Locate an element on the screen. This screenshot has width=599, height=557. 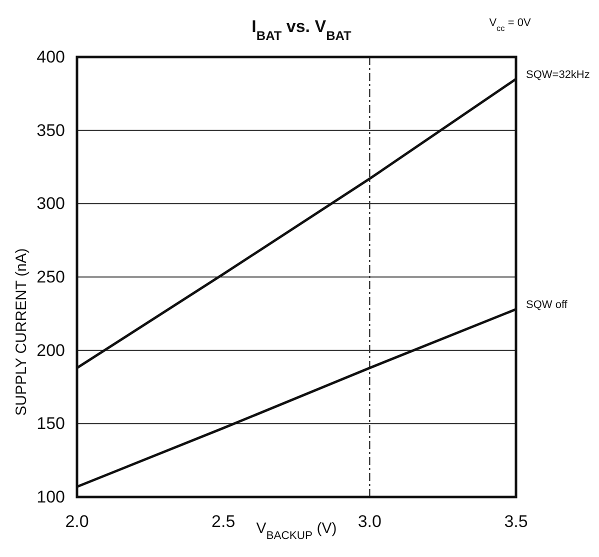
y-axis-title: SUPPLY CURRENT (nA) is located at coordinates (21, 332).